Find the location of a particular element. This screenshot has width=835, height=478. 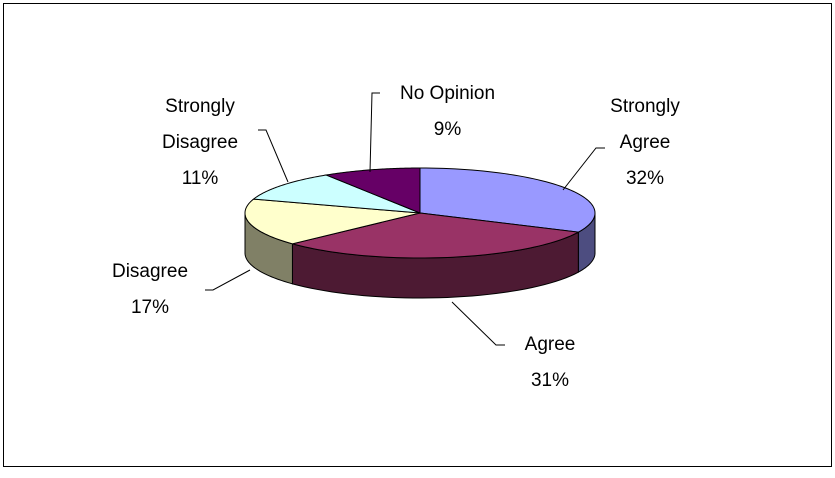

category-label: Strongly Agree is located at coordinates (645, 124).